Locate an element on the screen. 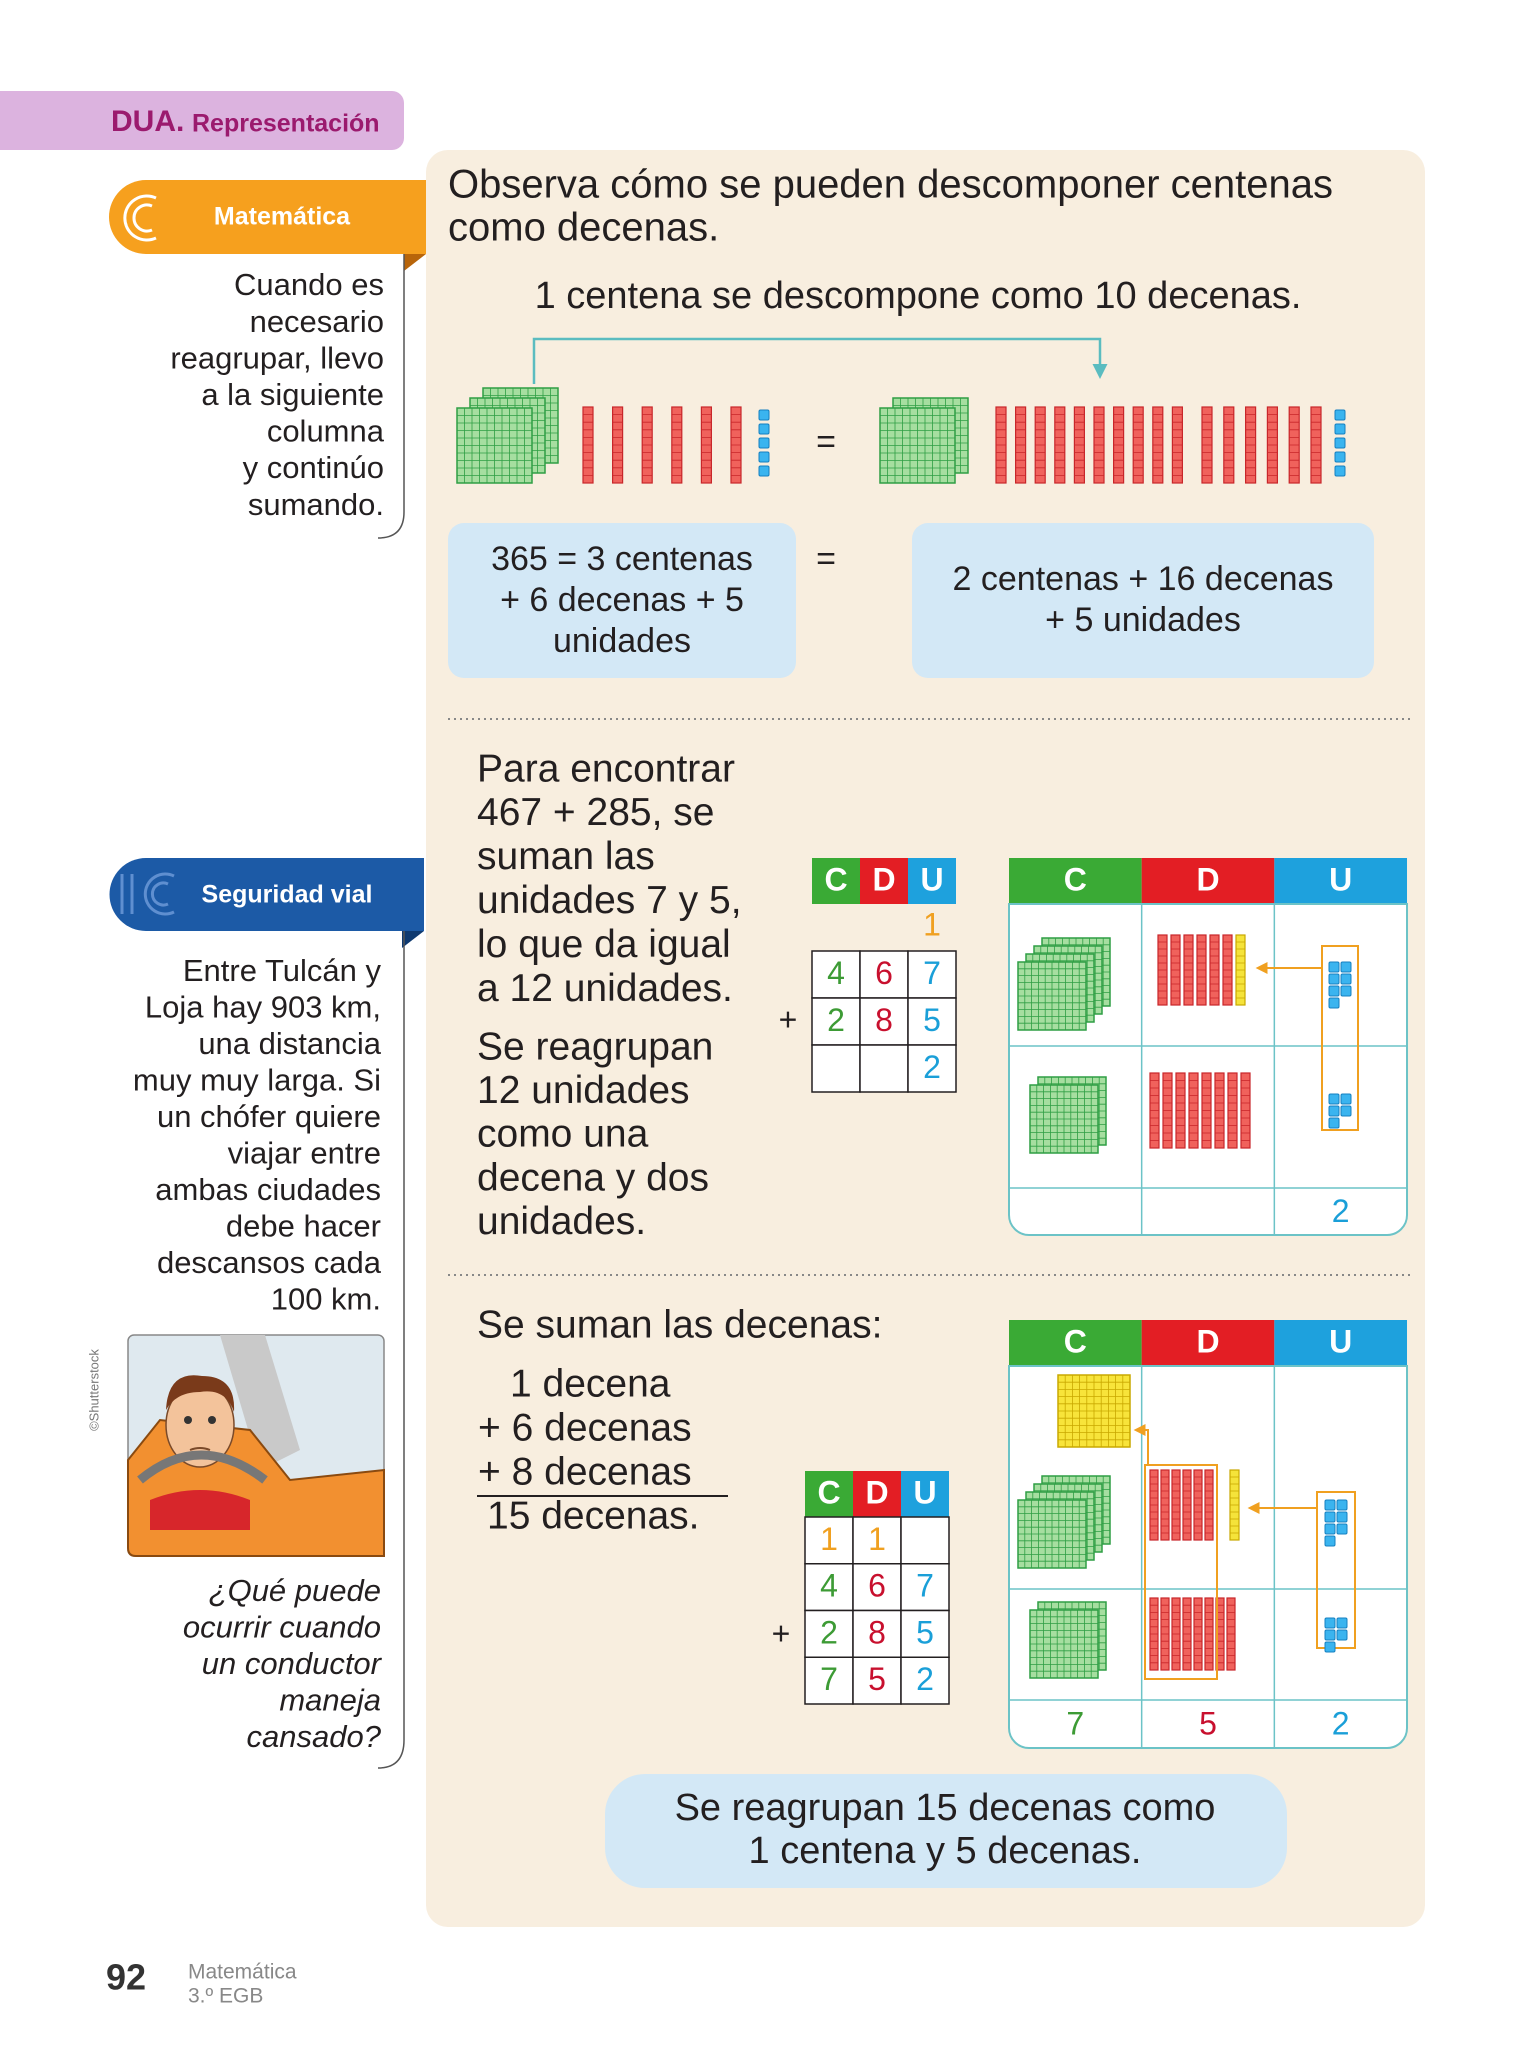 The image size is (1536, 2048). digit: 1 is located at coordinates (877, 1539).